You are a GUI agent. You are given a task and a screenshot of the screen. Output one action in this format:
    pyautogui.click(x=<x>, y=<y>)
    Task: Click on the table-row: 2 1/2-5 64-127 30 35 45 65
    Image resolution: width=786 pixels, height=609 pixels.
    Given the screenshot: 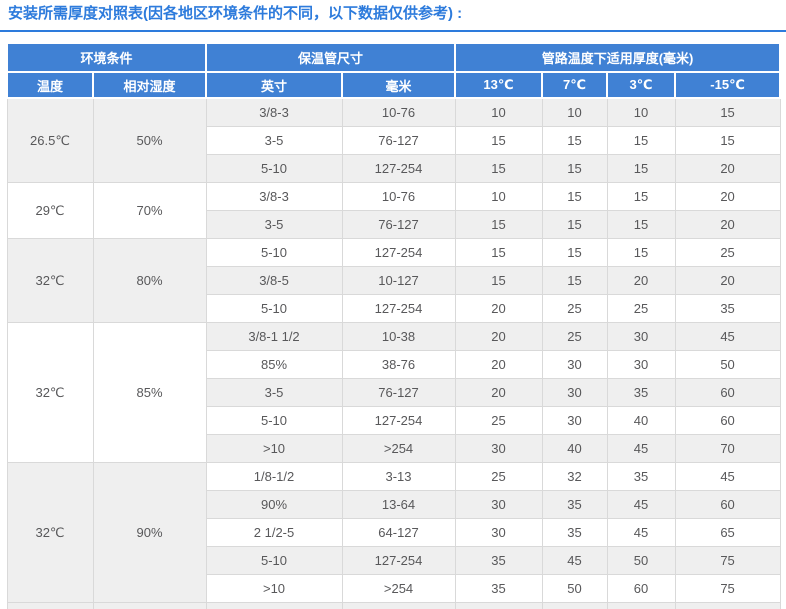 What is the action you would take?
    pyautogui.click(x=394, y=532)
    